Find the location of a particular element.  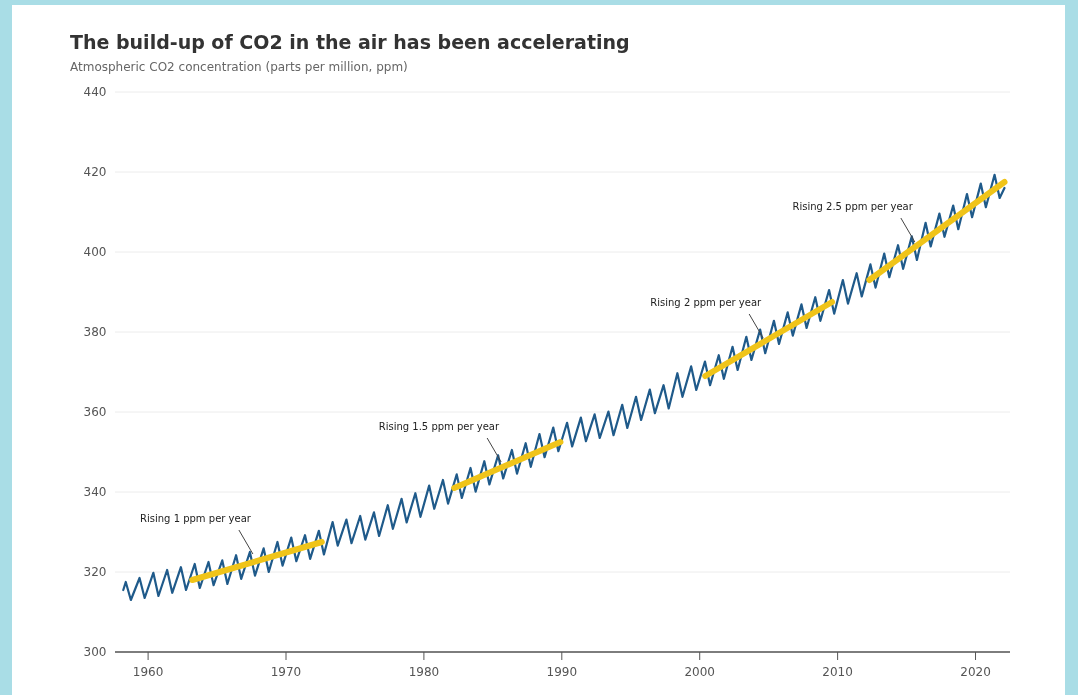

x-tick-label: 1990 is located at coordinates (562, 672).